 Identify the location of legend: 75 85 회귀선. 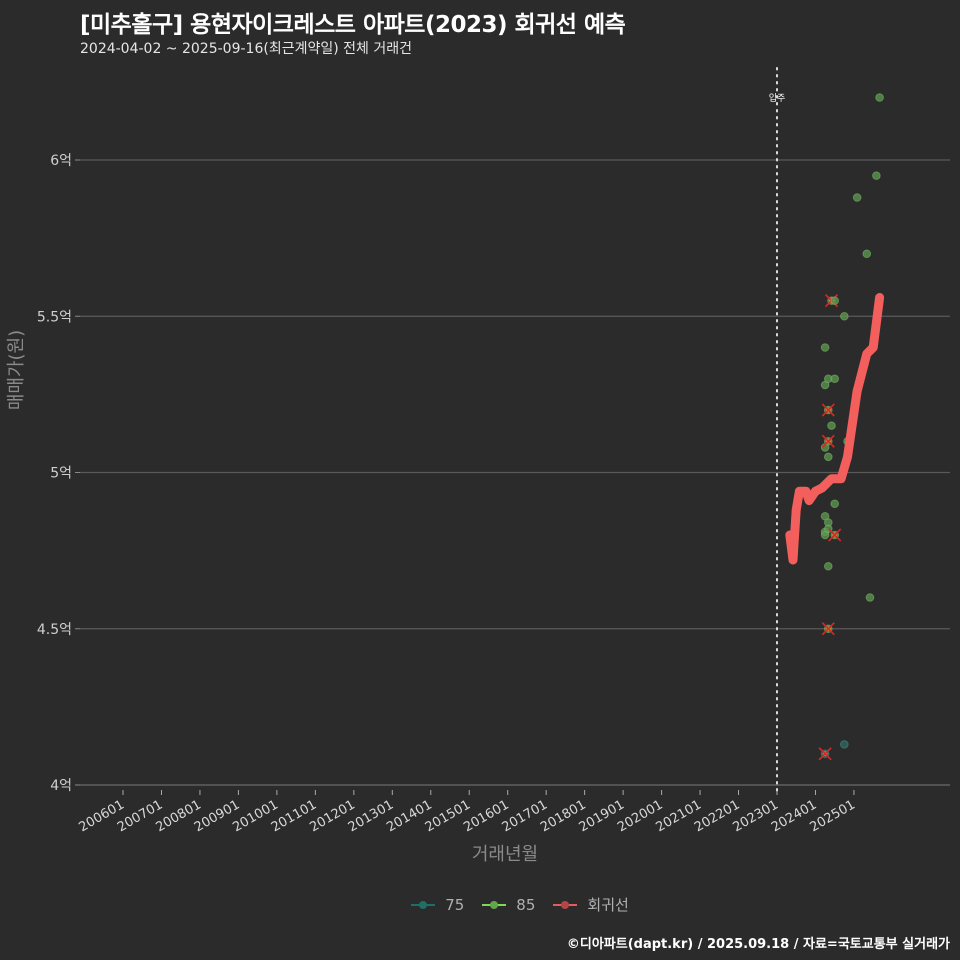
(480, 904).